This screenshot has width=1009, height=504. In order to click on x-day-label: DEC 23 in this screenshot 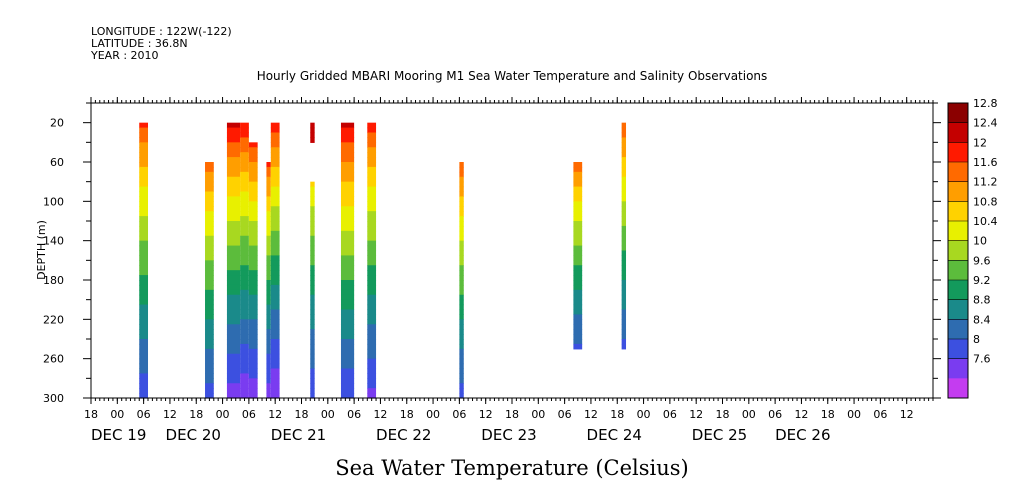, I will do `click(508, 435)`.